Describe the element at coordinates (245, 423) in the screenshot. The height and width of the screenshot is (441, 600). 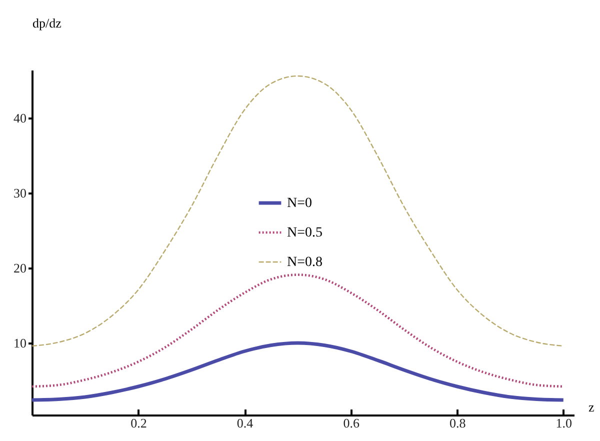
I see `x-tick-label: 0.4` at that location.